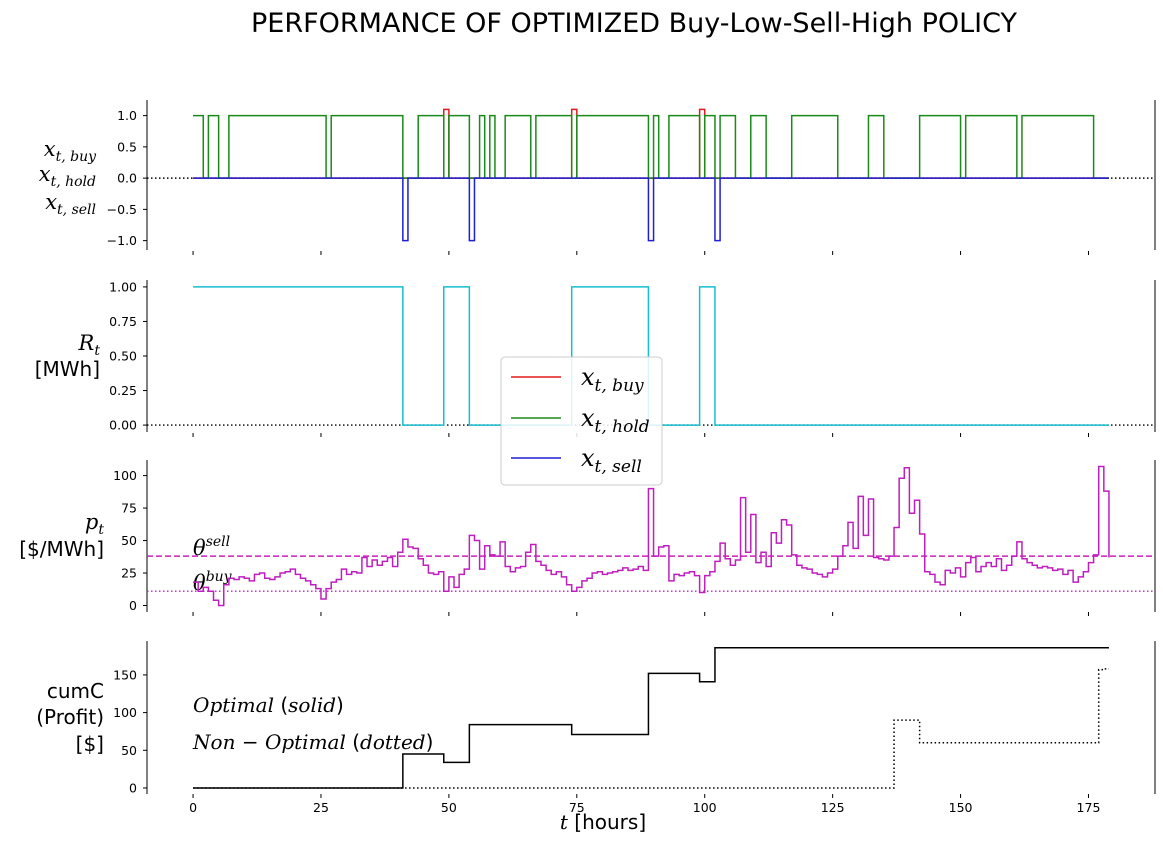  I want to click on y-tick-label: 0.5, so click(127, 146).